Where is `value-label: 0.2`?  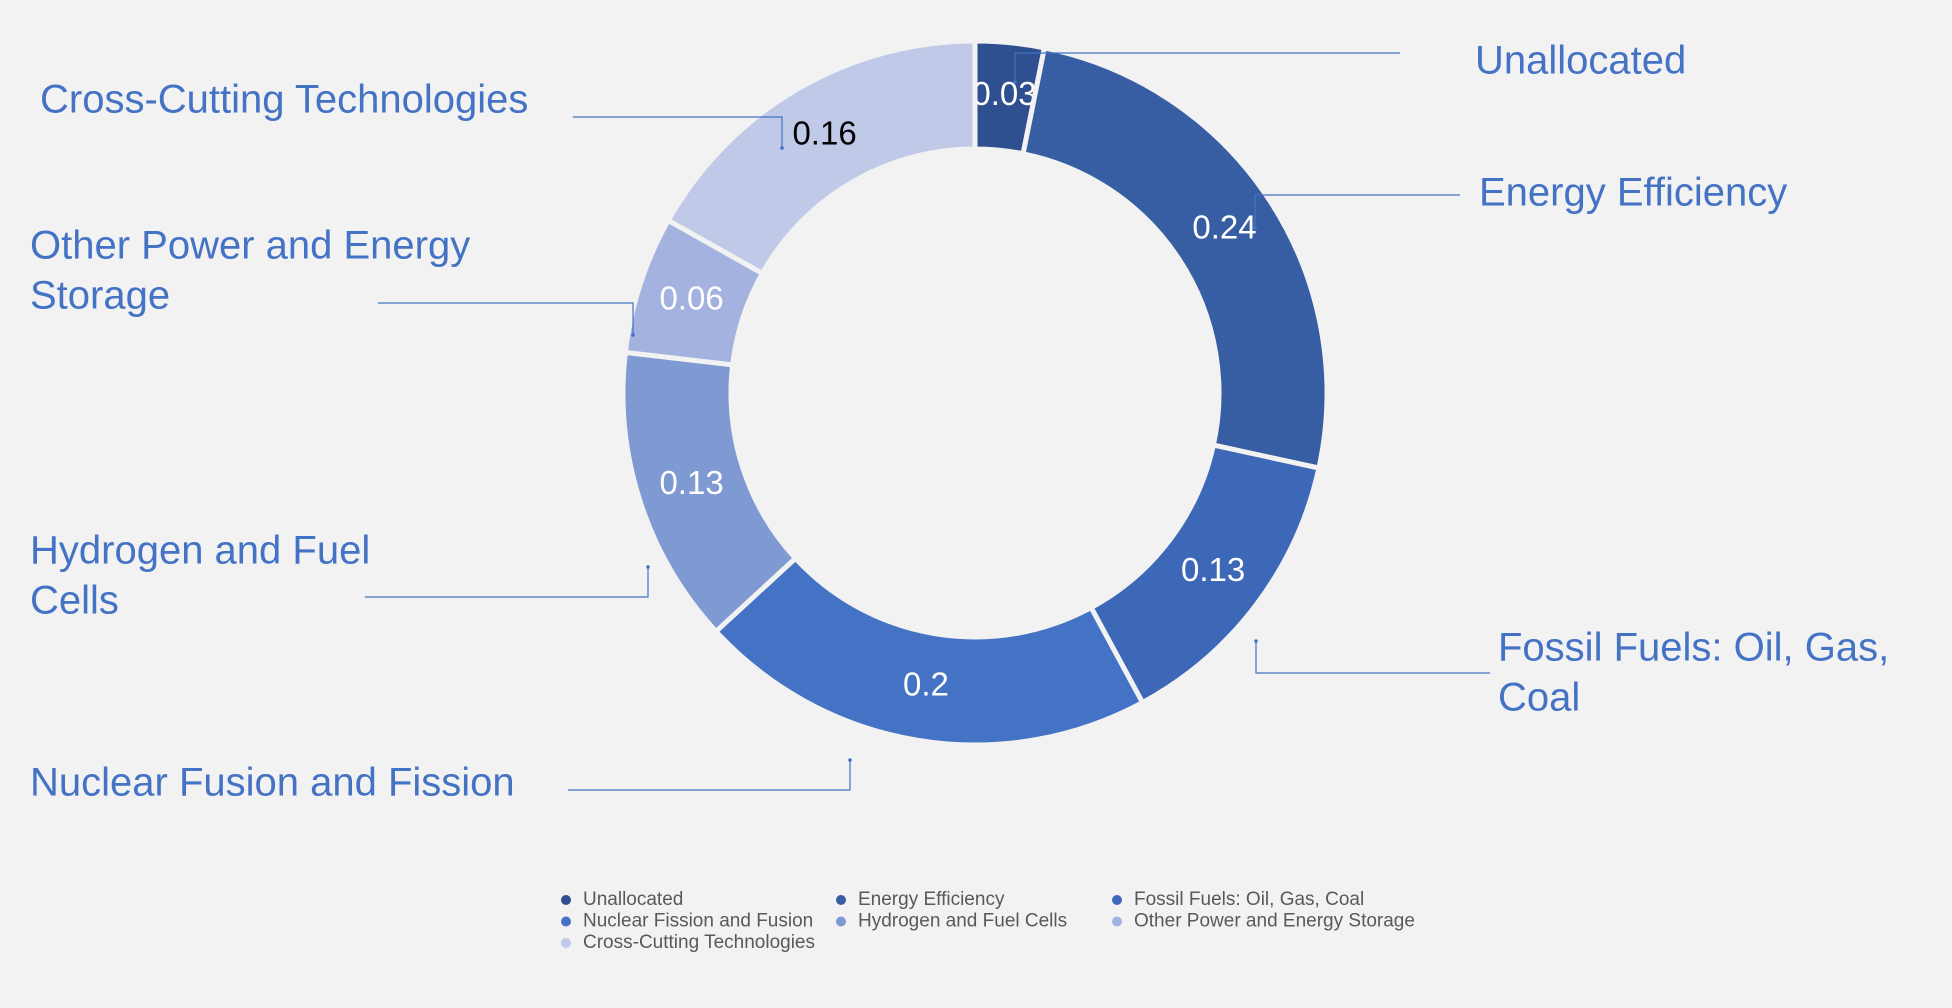 value-label: 0.2 is located at coordinates (926, 684).